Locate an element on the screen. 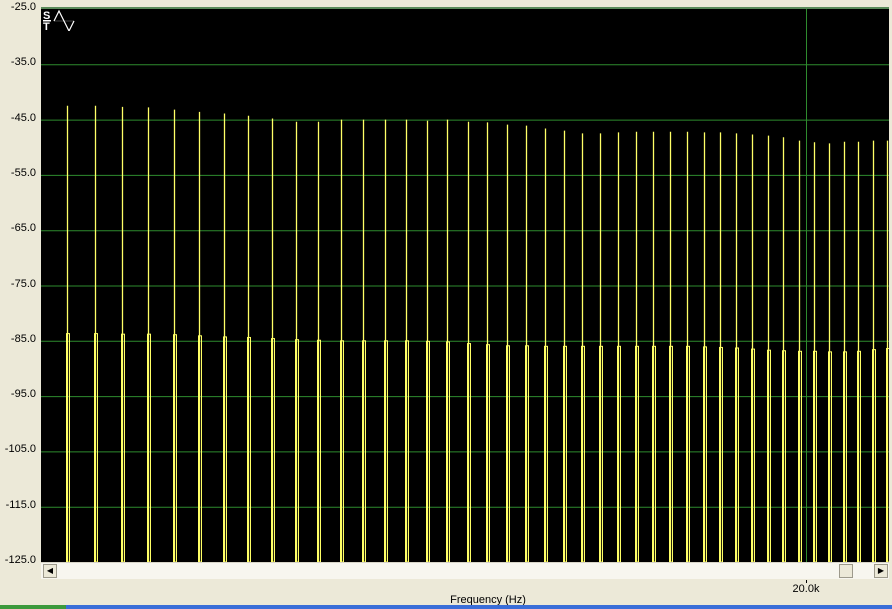  y-tick-label: -85.0 is located at coordinates (23, 338).